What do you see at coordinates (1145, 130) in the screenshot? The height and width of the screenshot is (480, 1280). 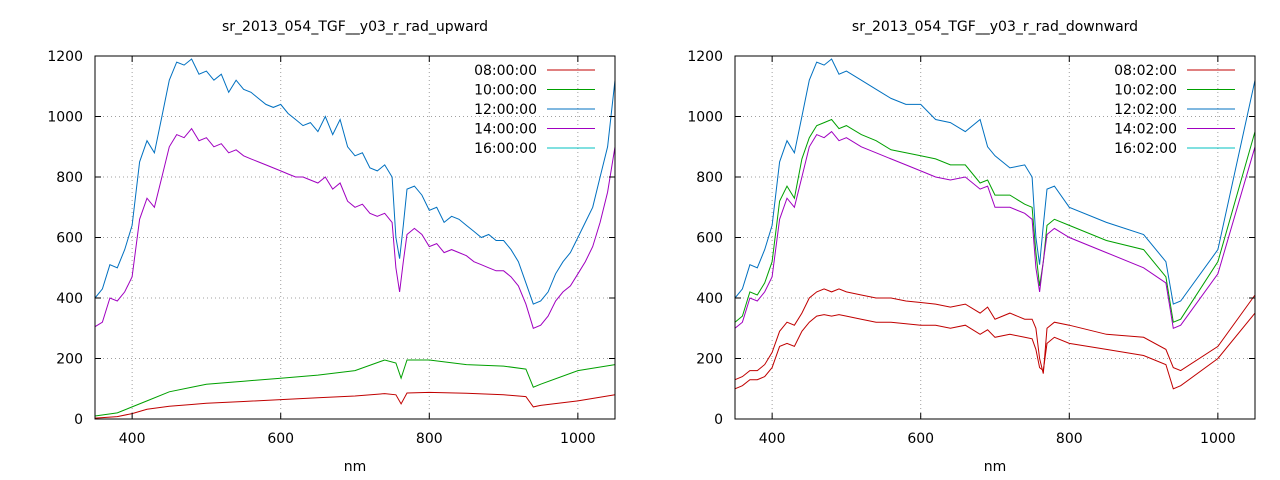 I see `legend-label: 14:02:00` at bounding box center [1145, 130].